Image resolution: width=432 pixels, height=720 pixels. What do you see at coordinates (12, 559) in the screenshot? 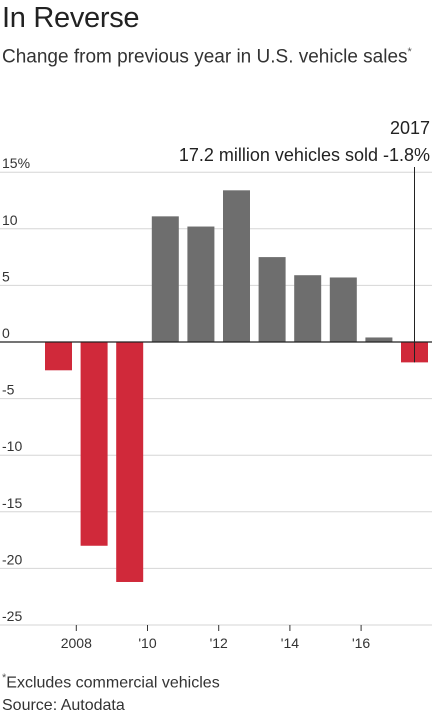
I see `y-tick-label: -20` at bounding box center [12, 559].